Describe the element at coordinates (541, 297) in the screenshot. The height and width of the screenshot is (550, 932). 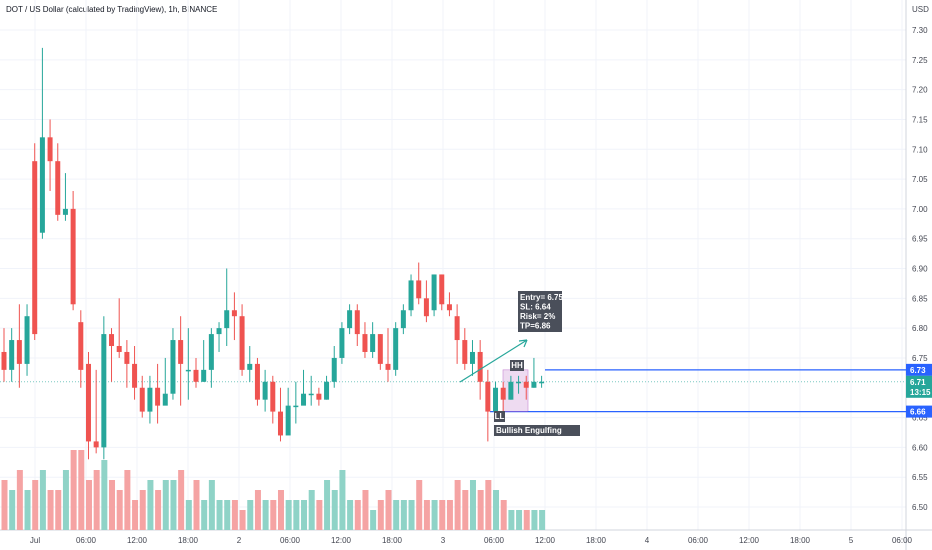
I see `trade-note-line: Entry= 6.75` at that location.